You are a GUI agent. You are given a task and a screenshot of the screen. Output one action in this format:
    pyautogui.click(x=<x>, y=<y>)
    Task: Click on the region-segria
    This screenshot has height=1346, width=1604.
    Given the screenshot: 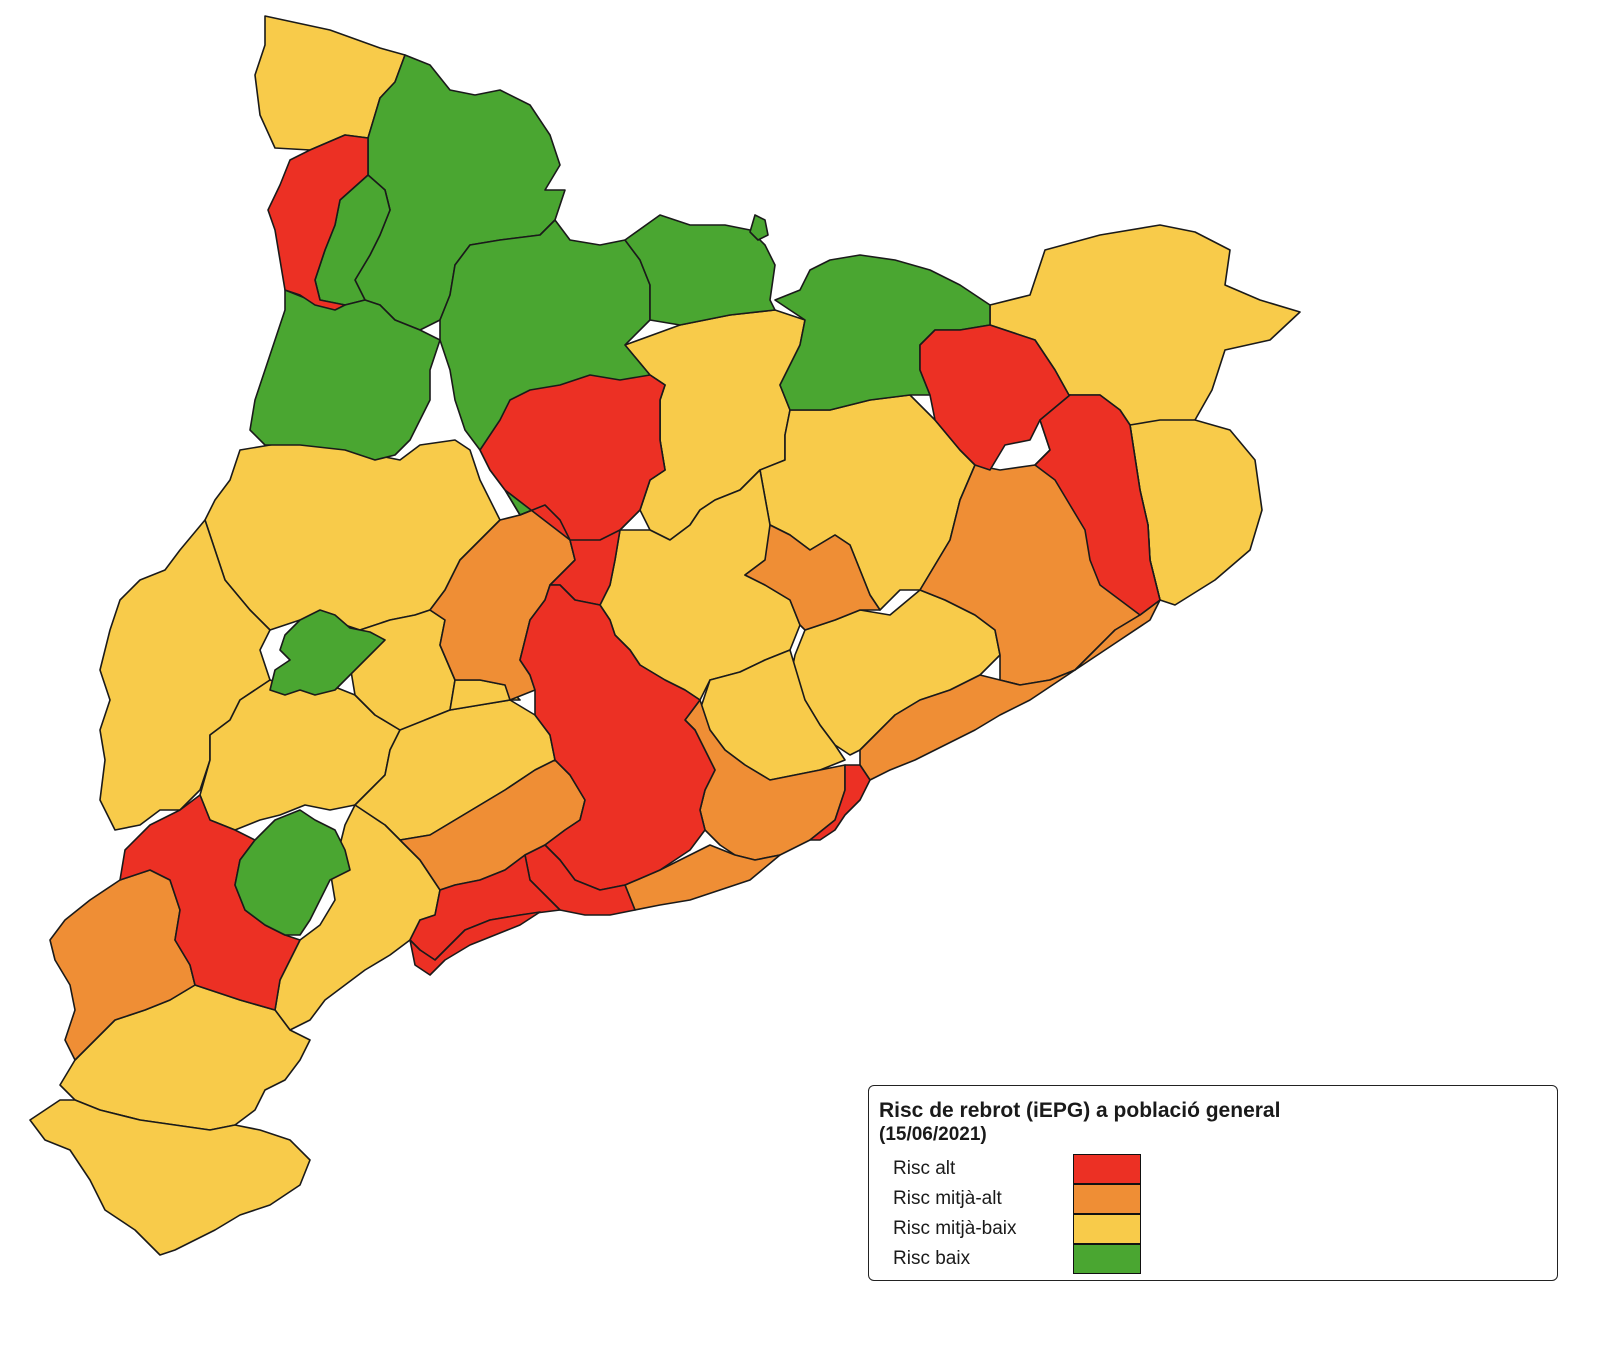 What is the action you would take?
    pyautogui.click(x=185, y=675)
    